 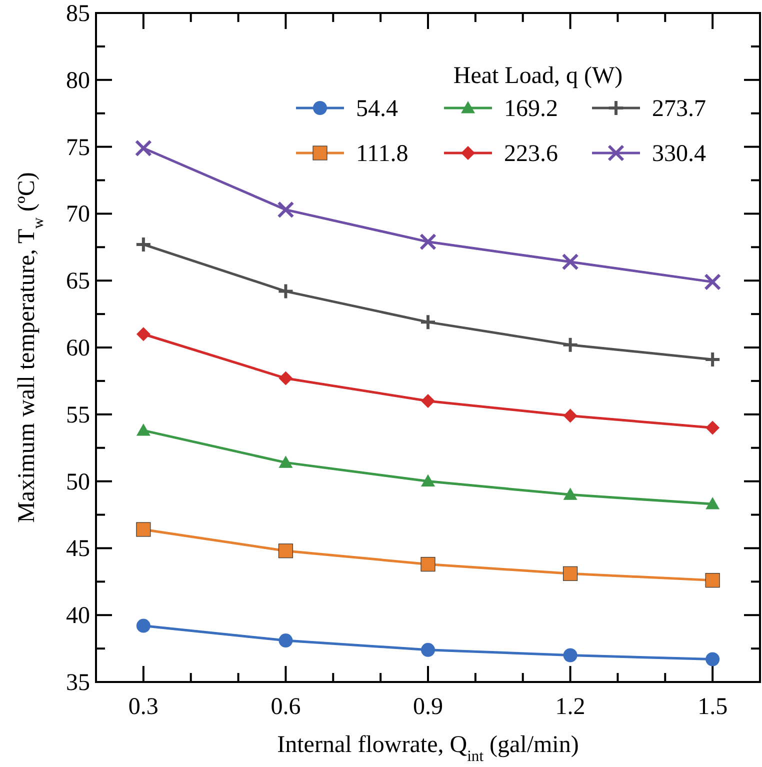 I want to click on x-tick-label: 1.2, so click(x=570, y=707).